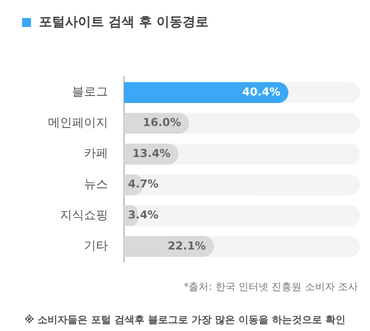  I want to click on y-tick-label: 지식쇼핑, so click(84, 215).